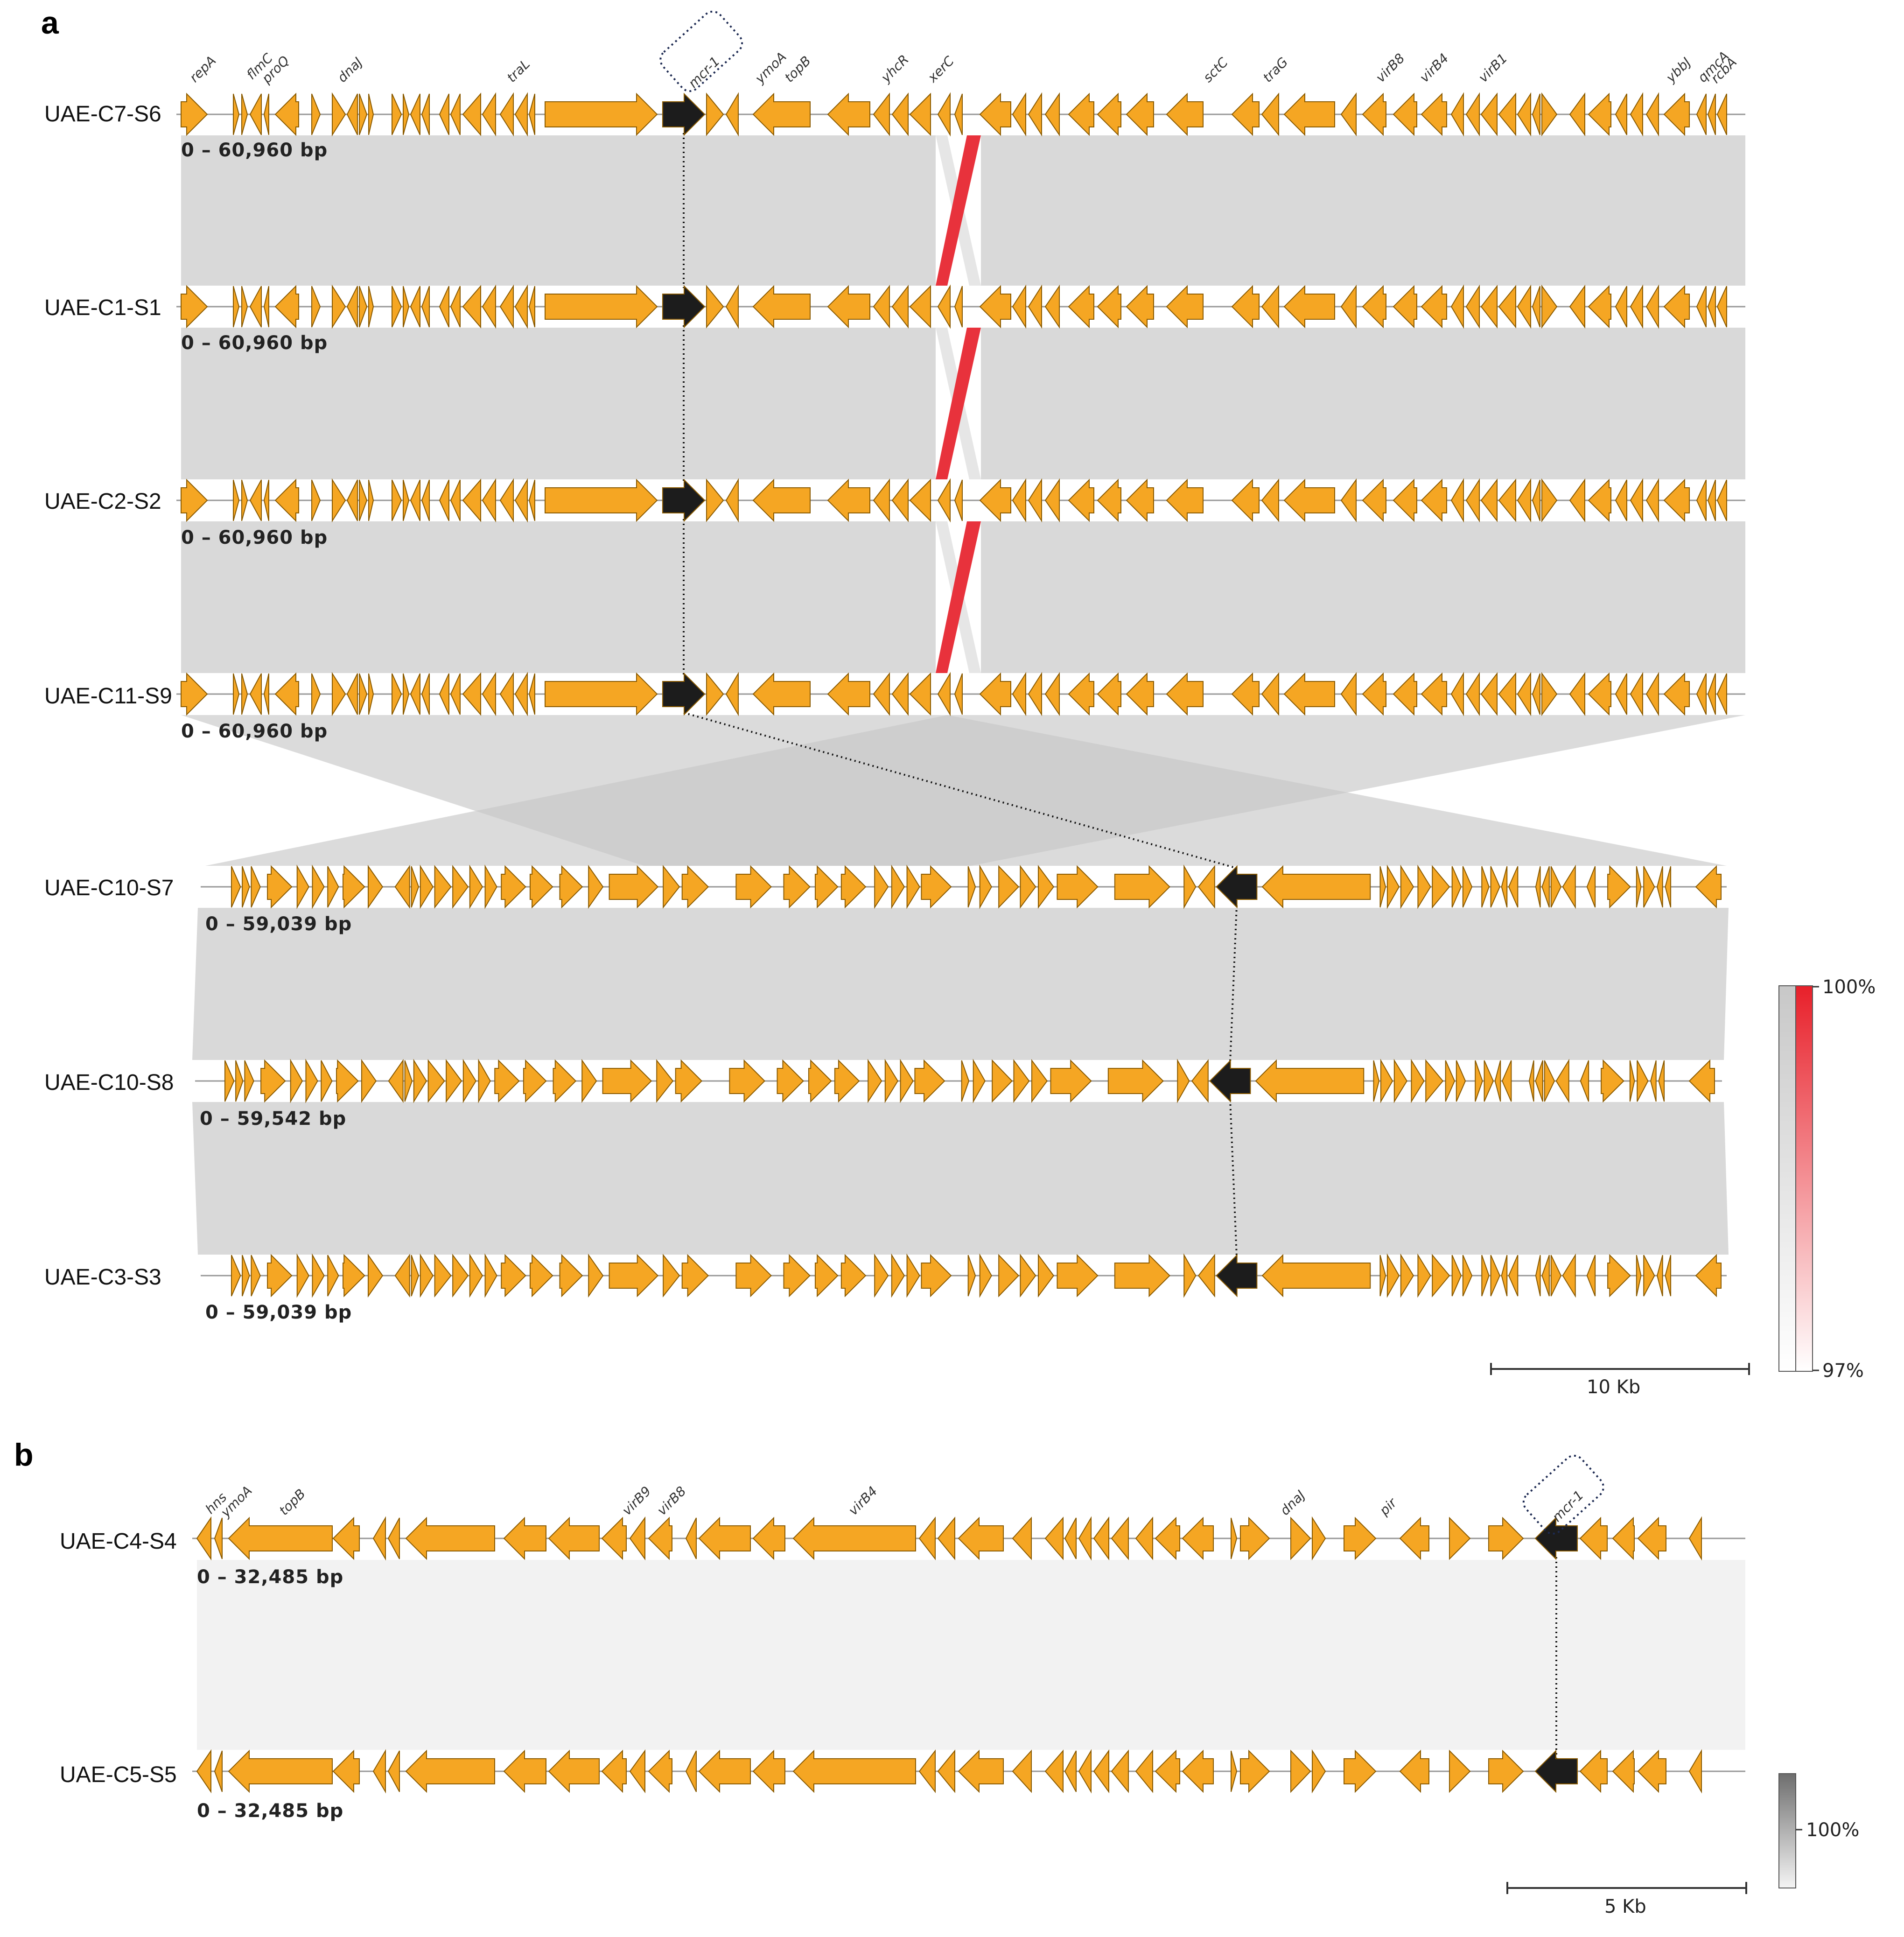  I want to click on range-c10-s8: 0 – 59,542 bp, so click(273, 1119).